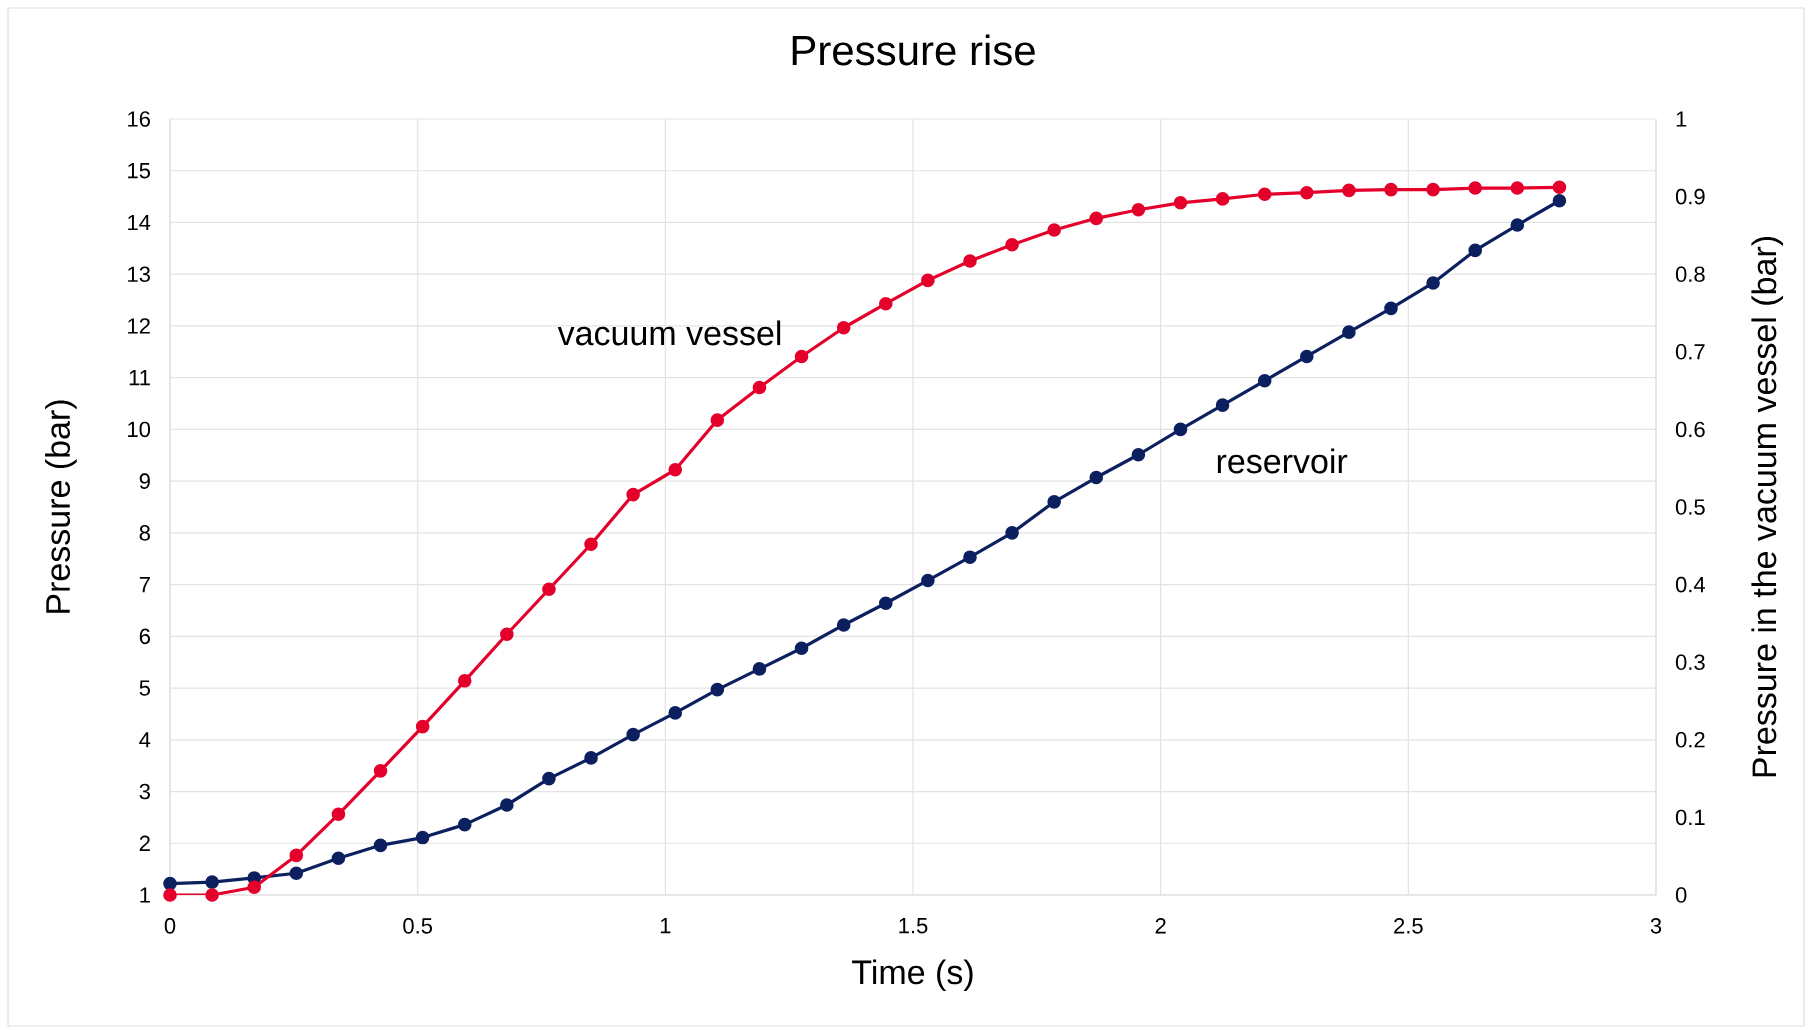 This screenshot has width=1808, height=1030. Describe the element at coordinates (912, 975) in the screenshot. I see `x-axis-title: Time (s)` at that location.